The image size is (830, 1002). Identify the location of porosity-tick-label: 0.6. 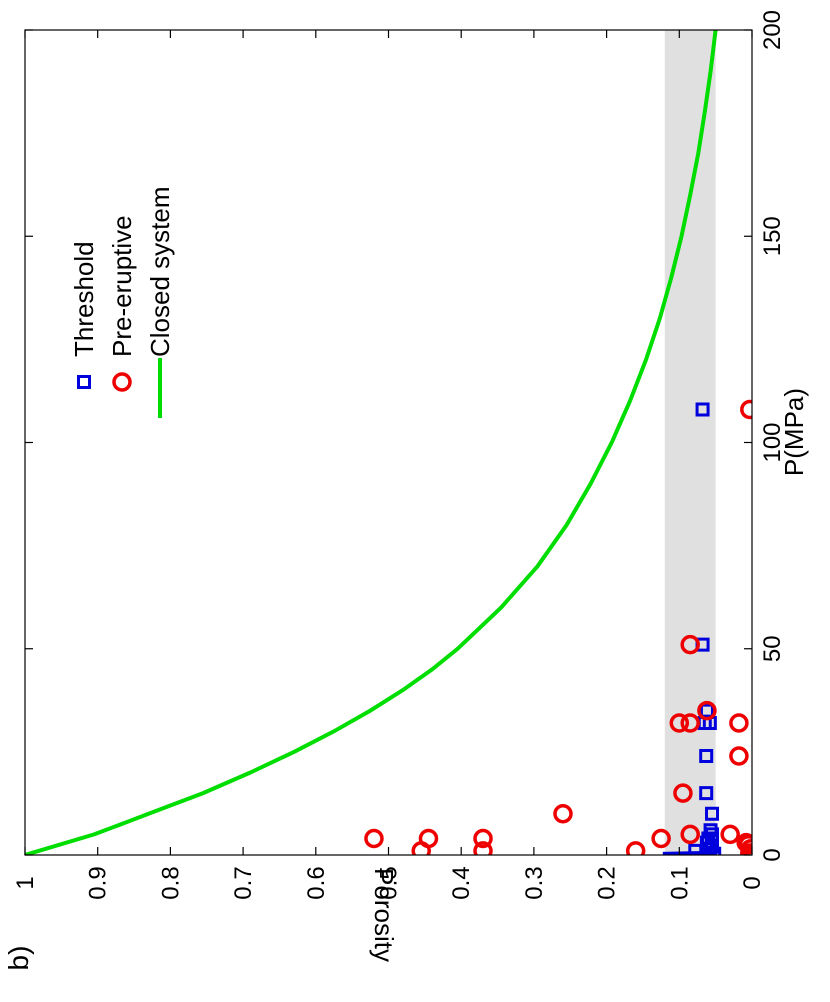
(316, 882).